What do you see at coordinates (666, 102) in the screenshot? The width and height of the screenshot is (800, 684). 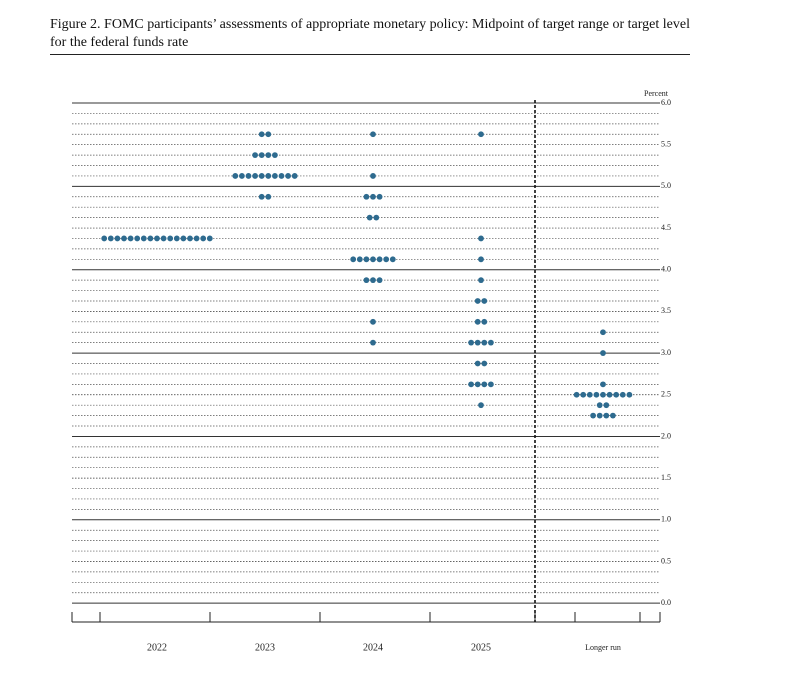 I see `y-tick-label: 6.0` at bounding box center [666, 102].